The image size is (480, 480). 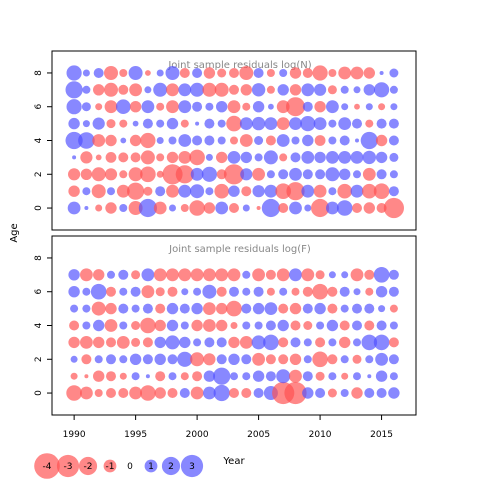 I want to click on bubble-top-1996-age0, so click(x=147, y=208).